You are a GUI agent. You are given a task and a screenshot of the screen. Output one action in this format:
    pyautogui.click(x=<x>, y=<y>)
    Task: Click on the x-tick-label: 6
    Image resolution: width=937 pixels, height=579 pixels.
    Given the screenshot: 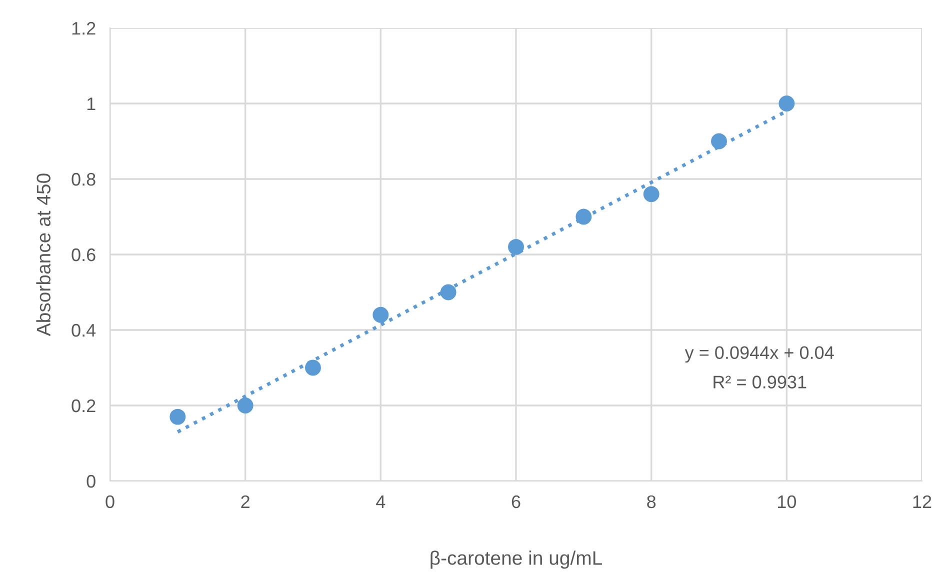 What is the action you would take?
    pyautogui.click(x=516, y=501)
    